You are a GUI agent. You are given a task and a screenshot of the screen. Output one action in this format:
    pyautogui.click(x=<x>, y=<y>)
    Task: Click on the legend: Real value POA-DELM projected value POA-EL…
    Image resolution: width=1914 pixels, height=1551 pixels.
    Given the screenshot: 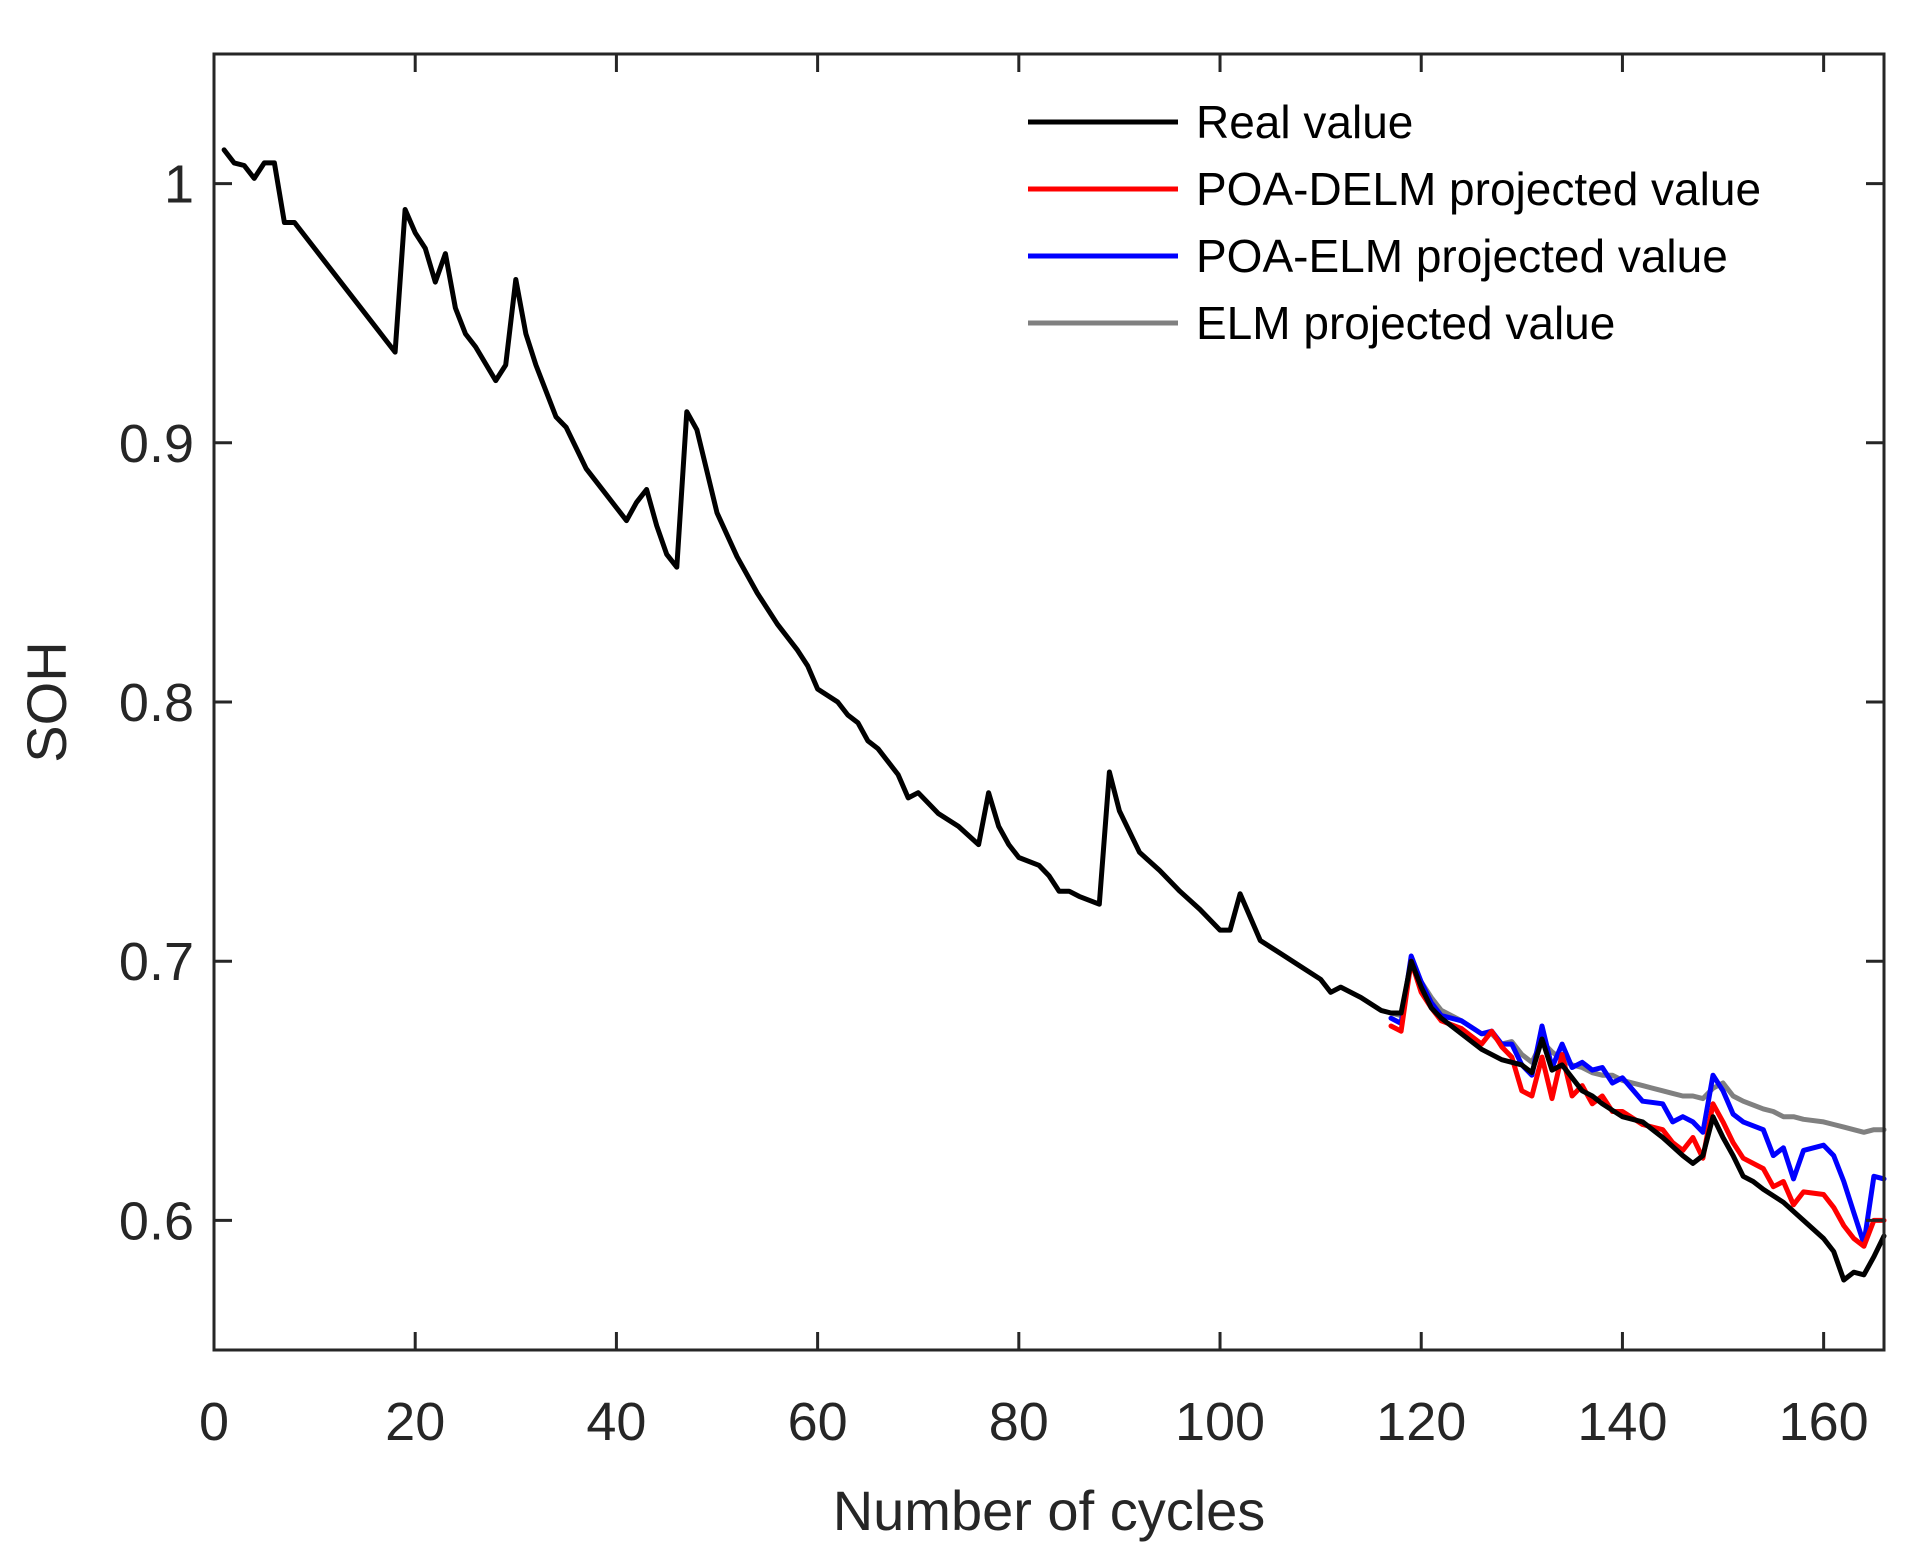 What is the action you would take?
    pyautogui.click(x=1394, y=222)
    